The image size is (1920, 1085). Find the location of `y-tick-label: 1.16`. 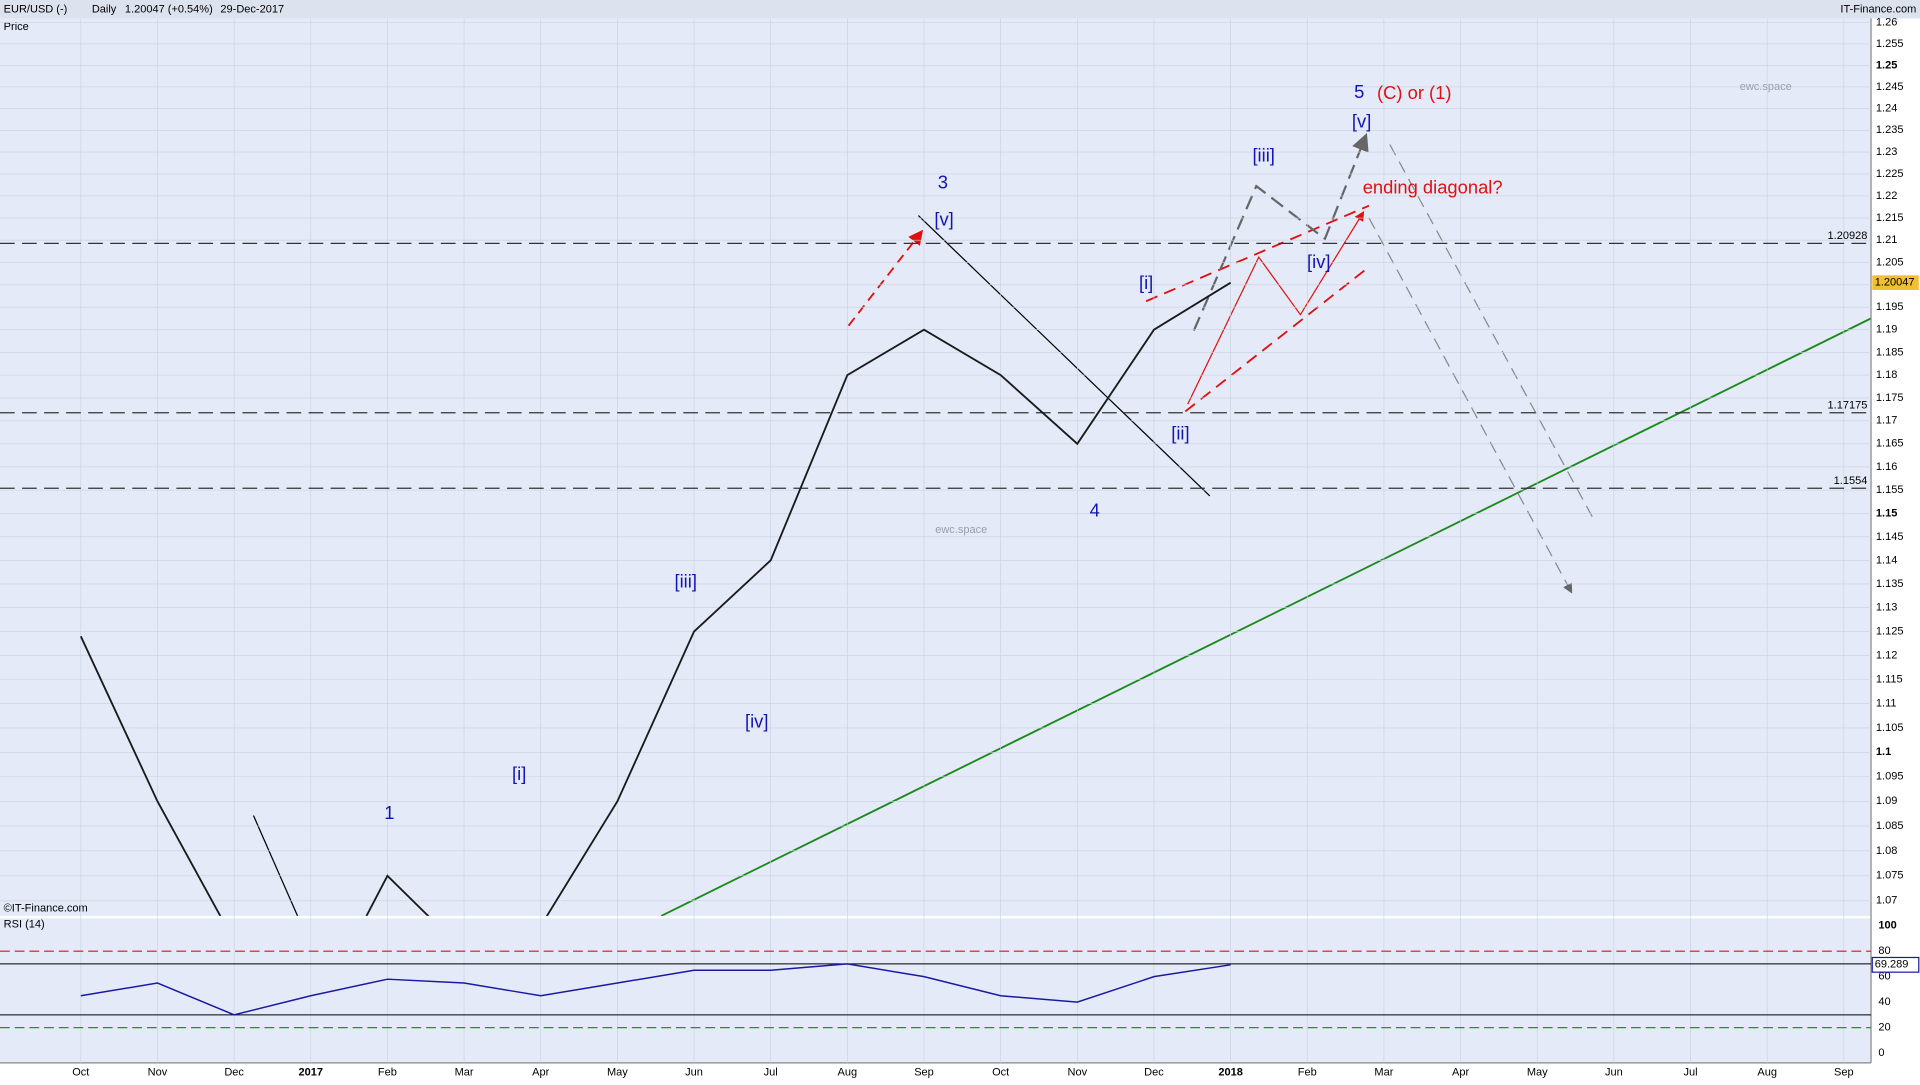

y-tick-label: 1.16 is located at coordinates (1886, 467).